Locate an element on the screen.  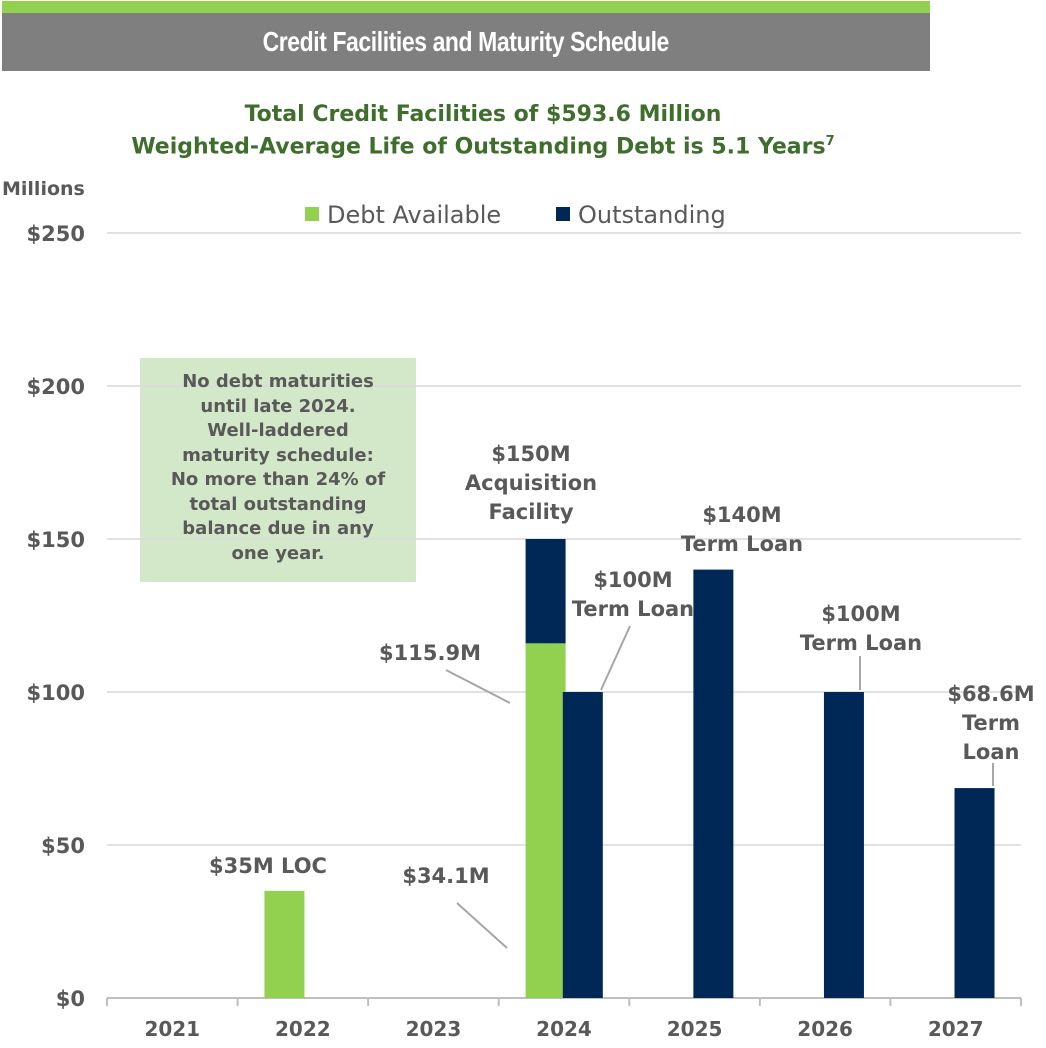
chart-subtitle-footnote: 7 is located at coordinates (830, 141).